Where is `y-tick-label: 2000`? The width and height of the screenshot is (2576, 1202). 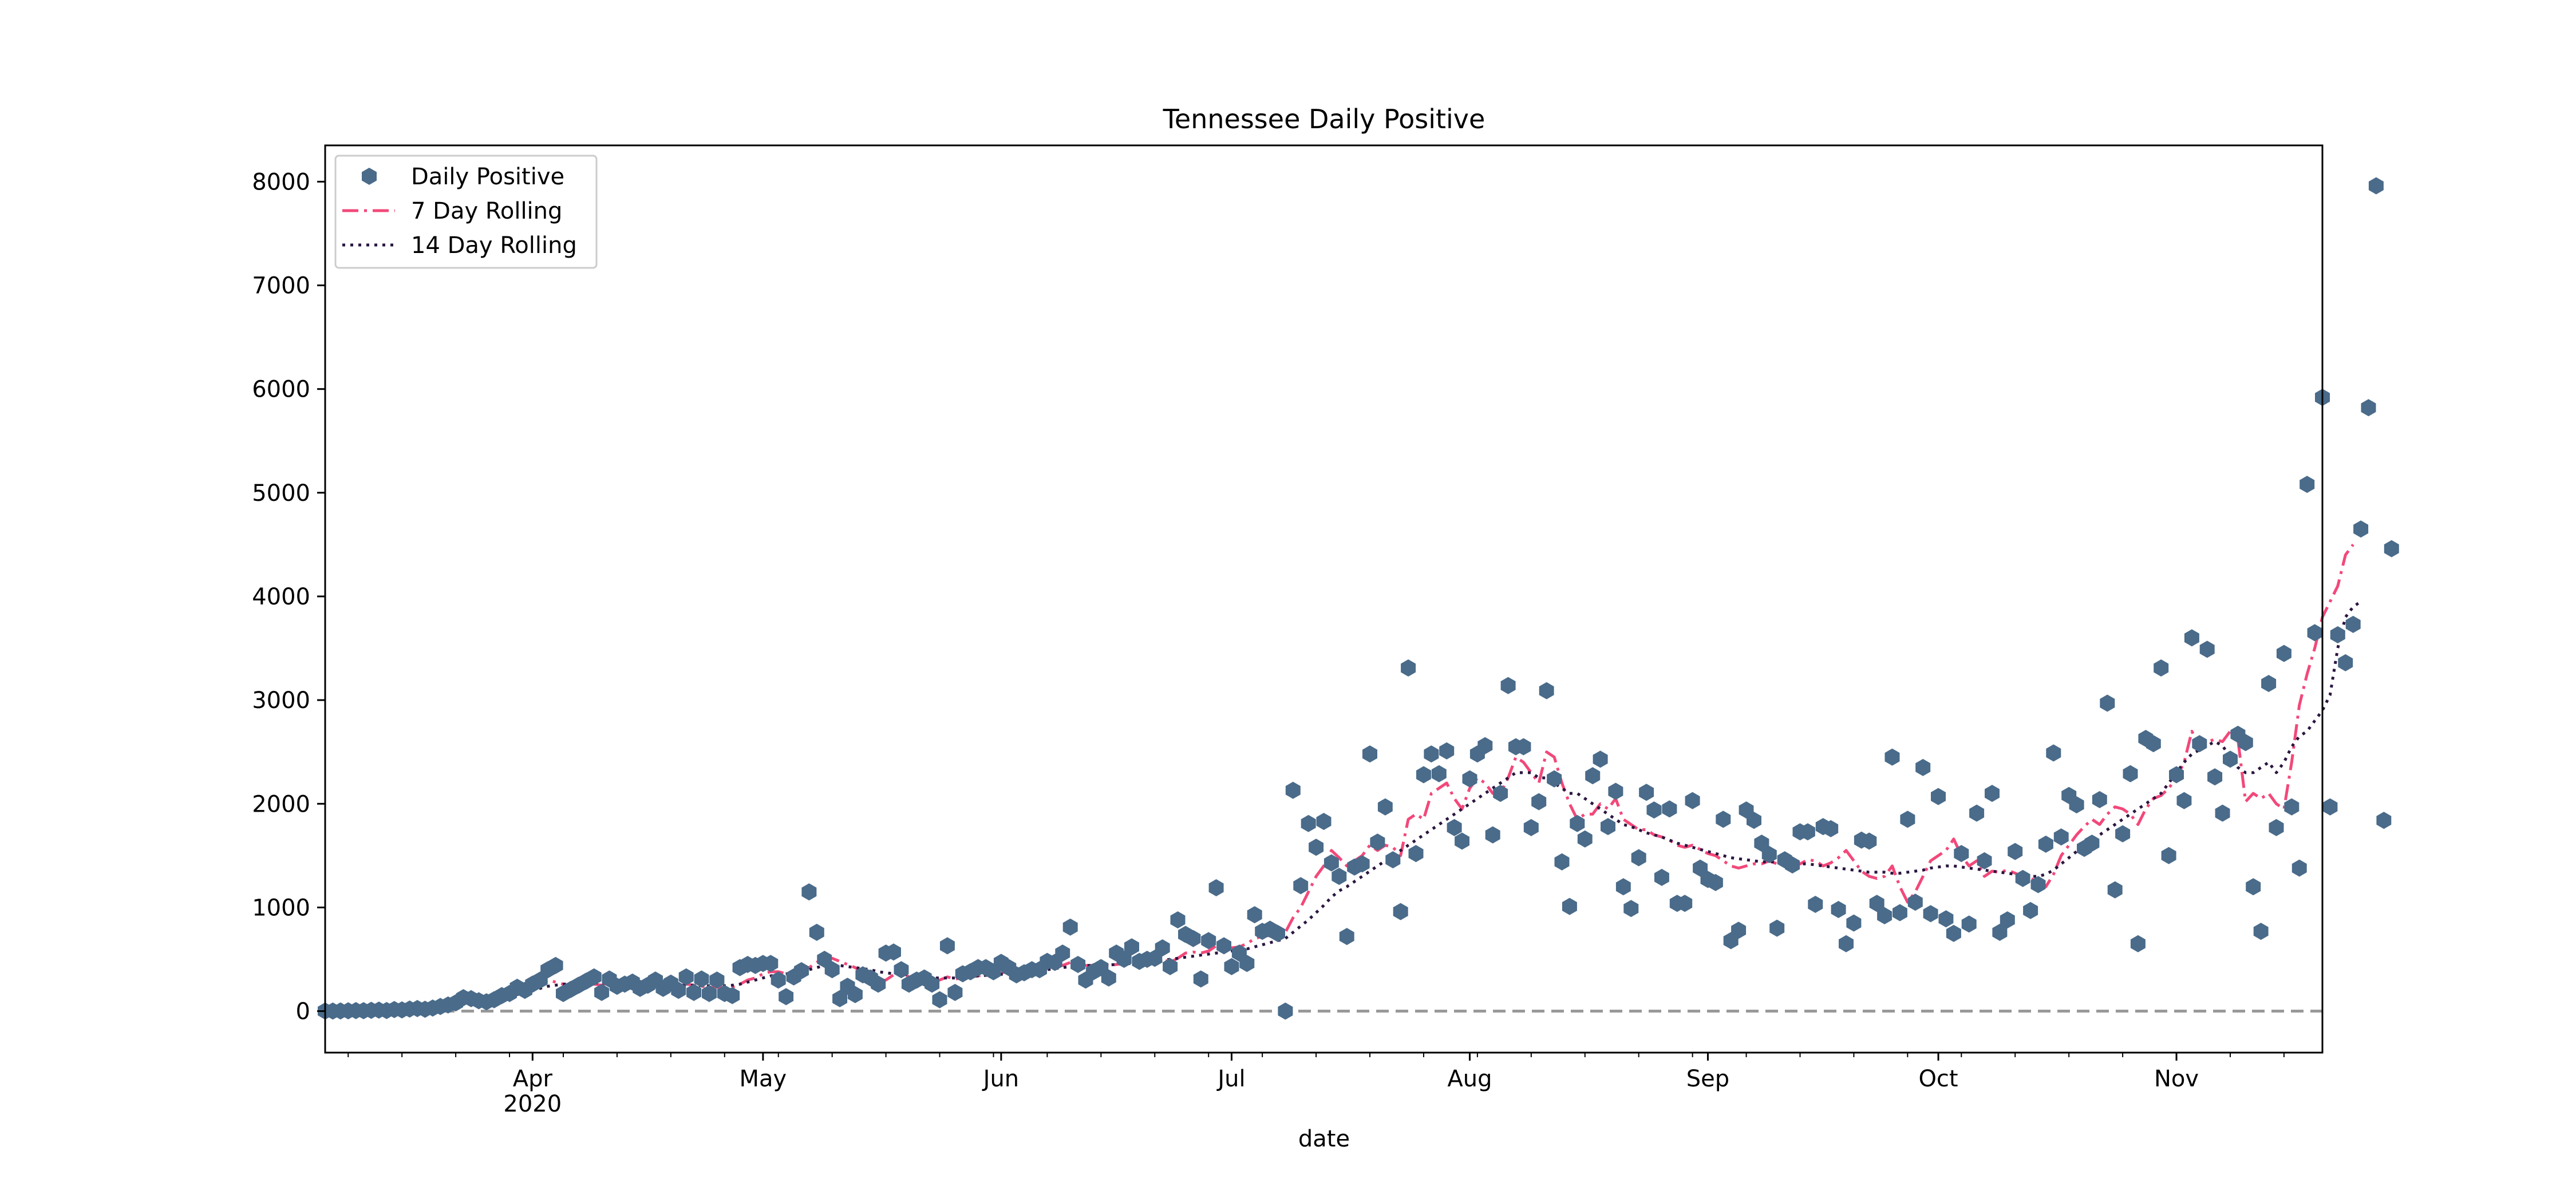
y-tick-label: 2000 is located at coordinates (281, 804).